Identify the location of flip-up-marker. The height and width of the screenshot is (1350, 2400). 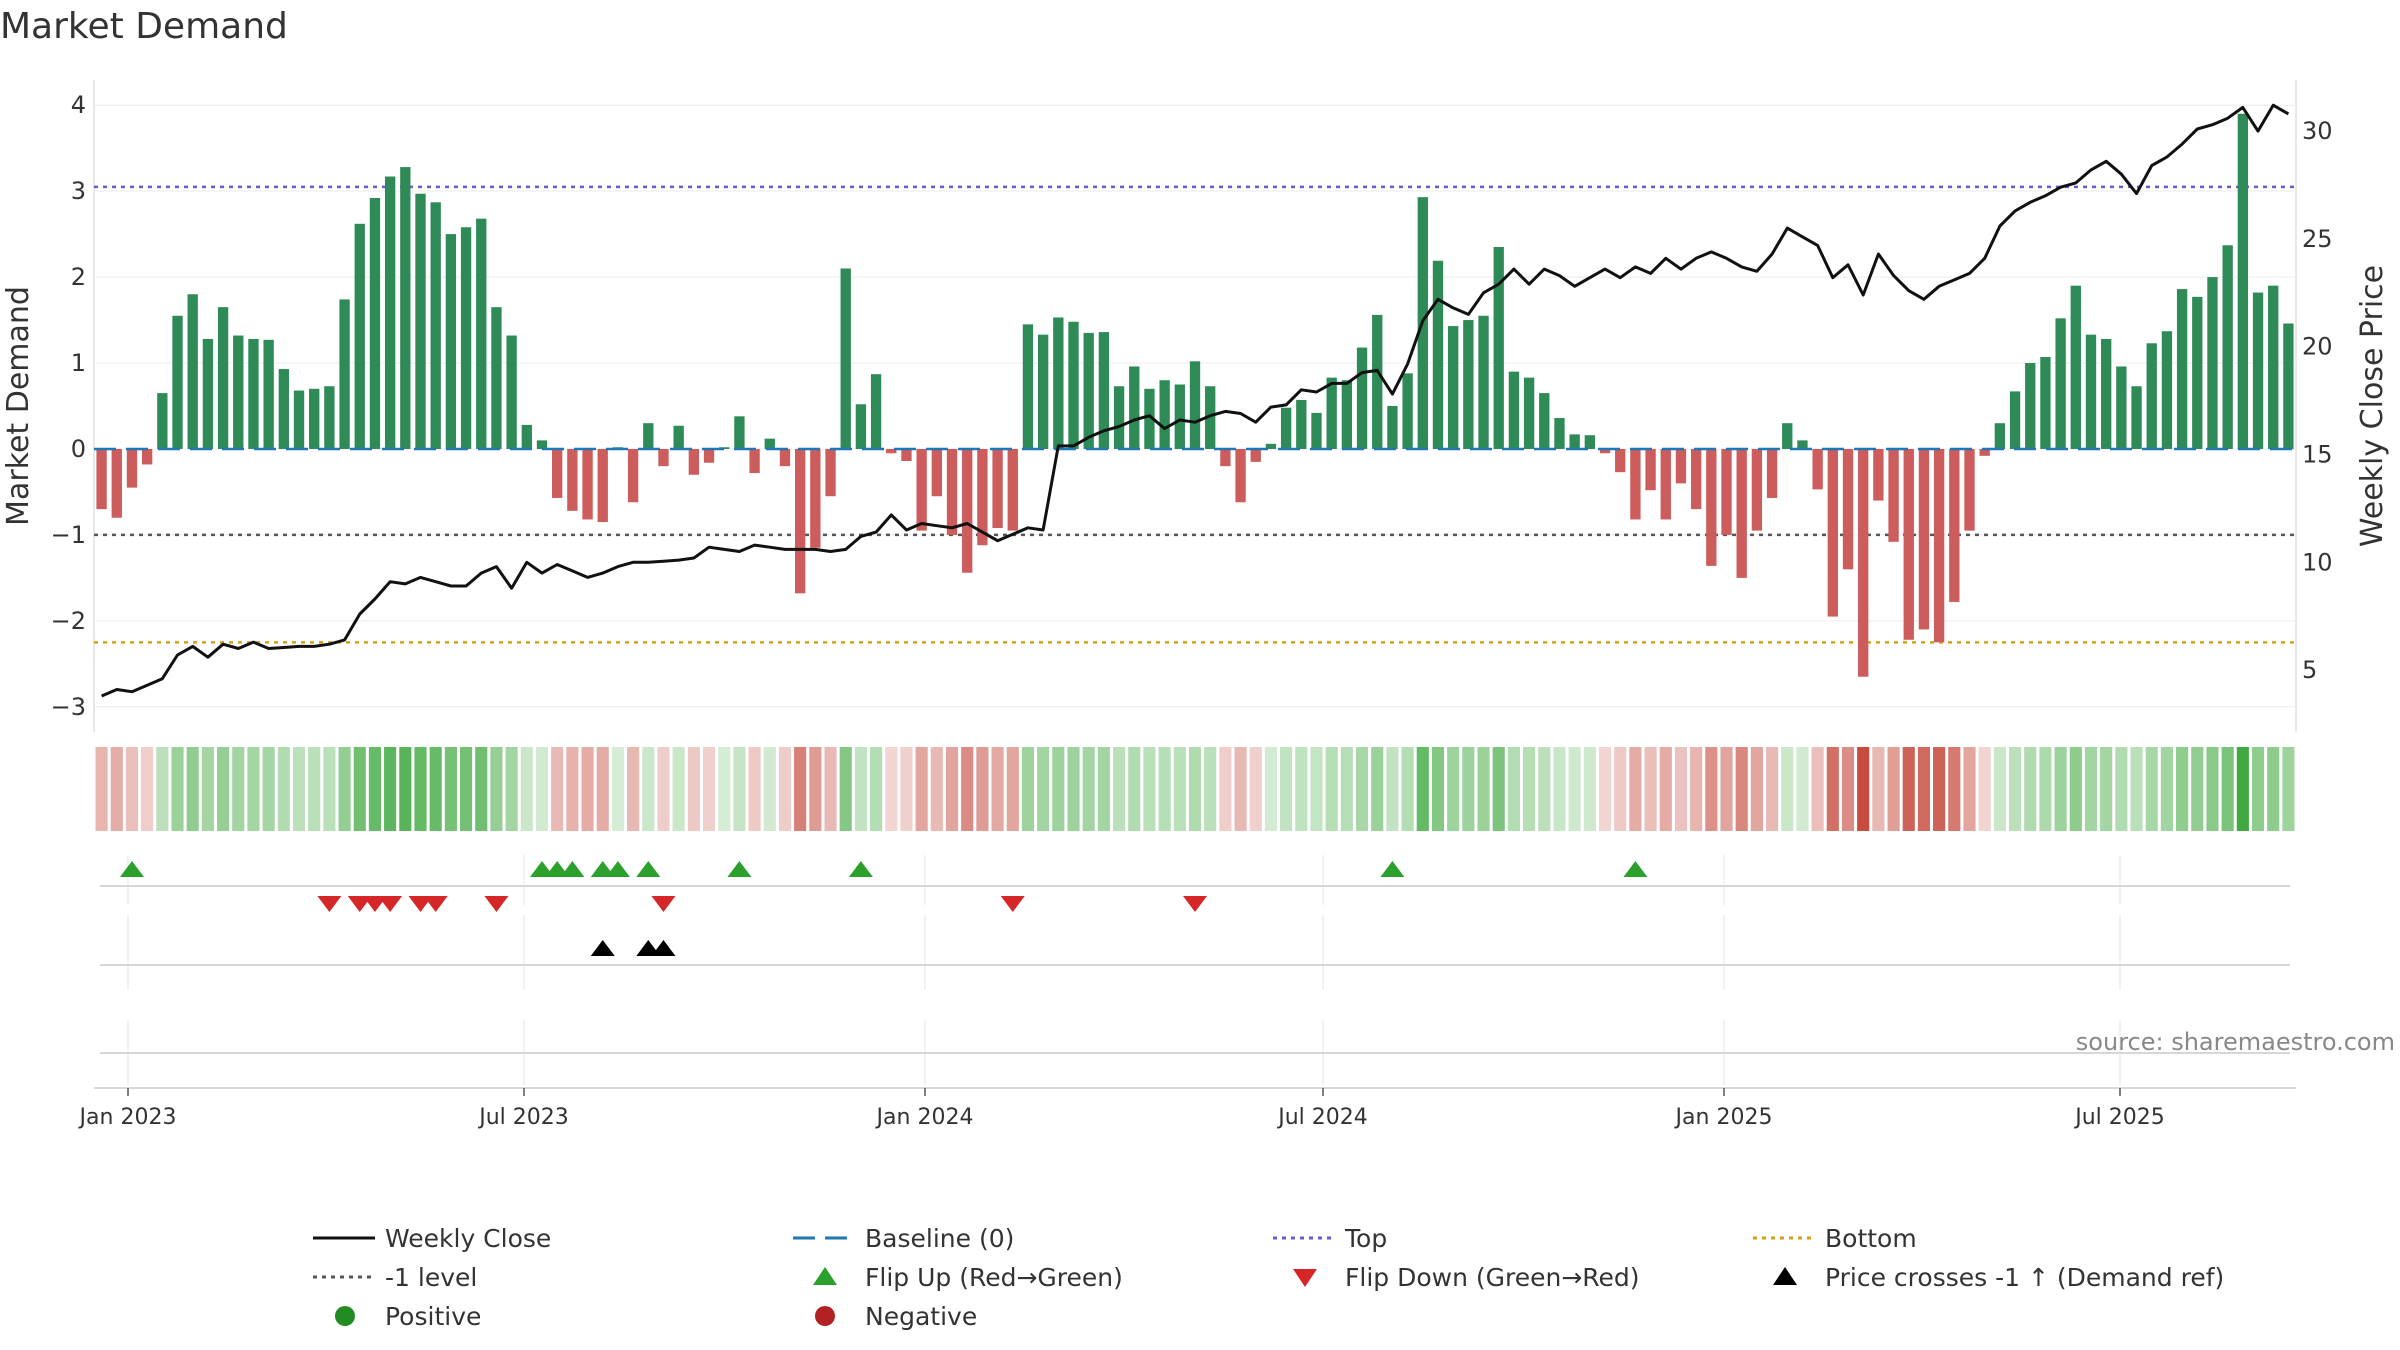
(131, 869).